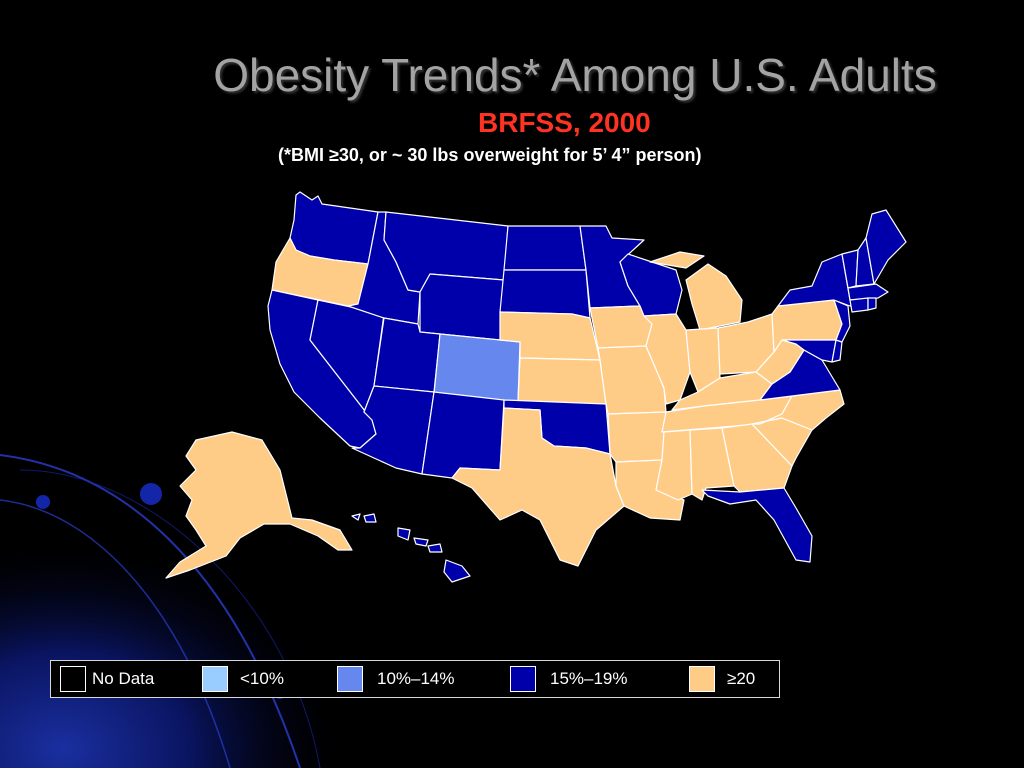 The image size is (1024, 768). I want to click on state-massachusetts, so click(868, 292).